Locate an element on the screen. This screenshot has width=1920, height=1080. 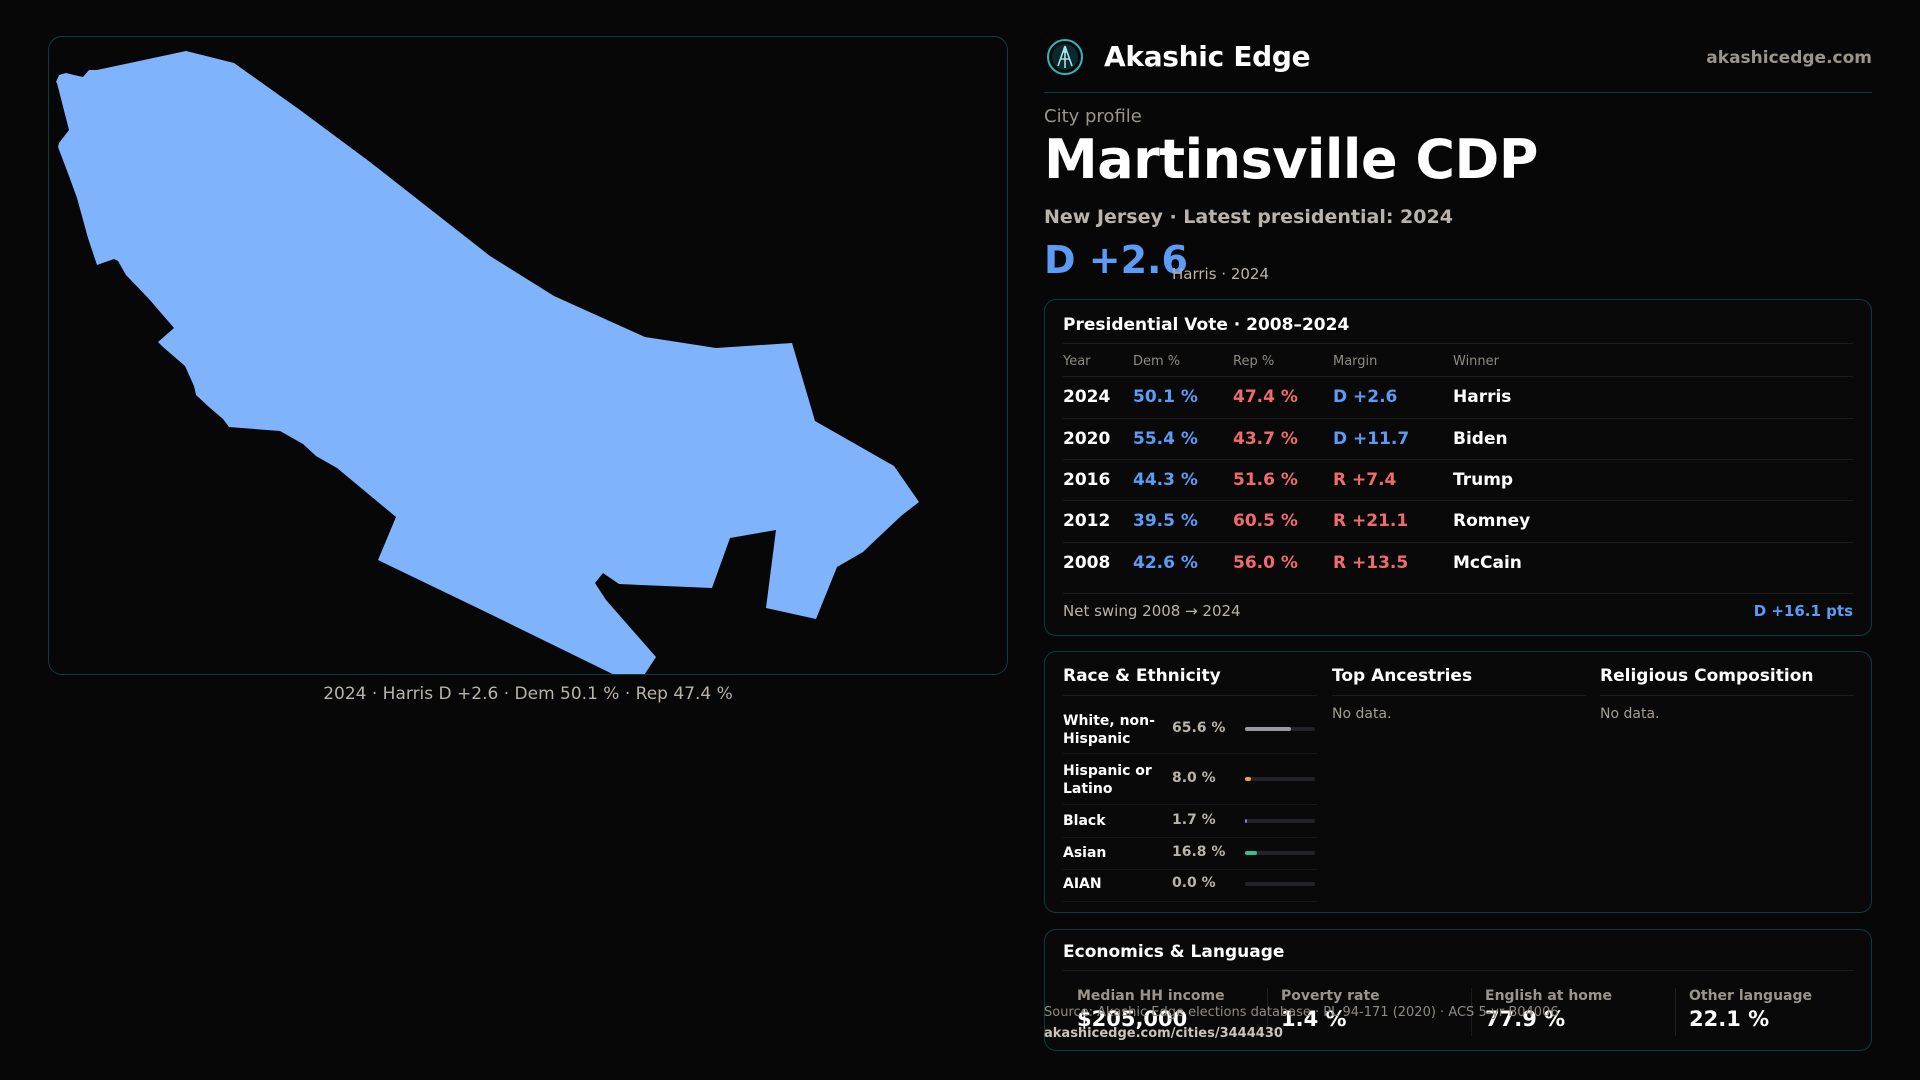
vote-table-header: Year Dem % Rep % Margin Winner is located at coordinates (1458, 364).